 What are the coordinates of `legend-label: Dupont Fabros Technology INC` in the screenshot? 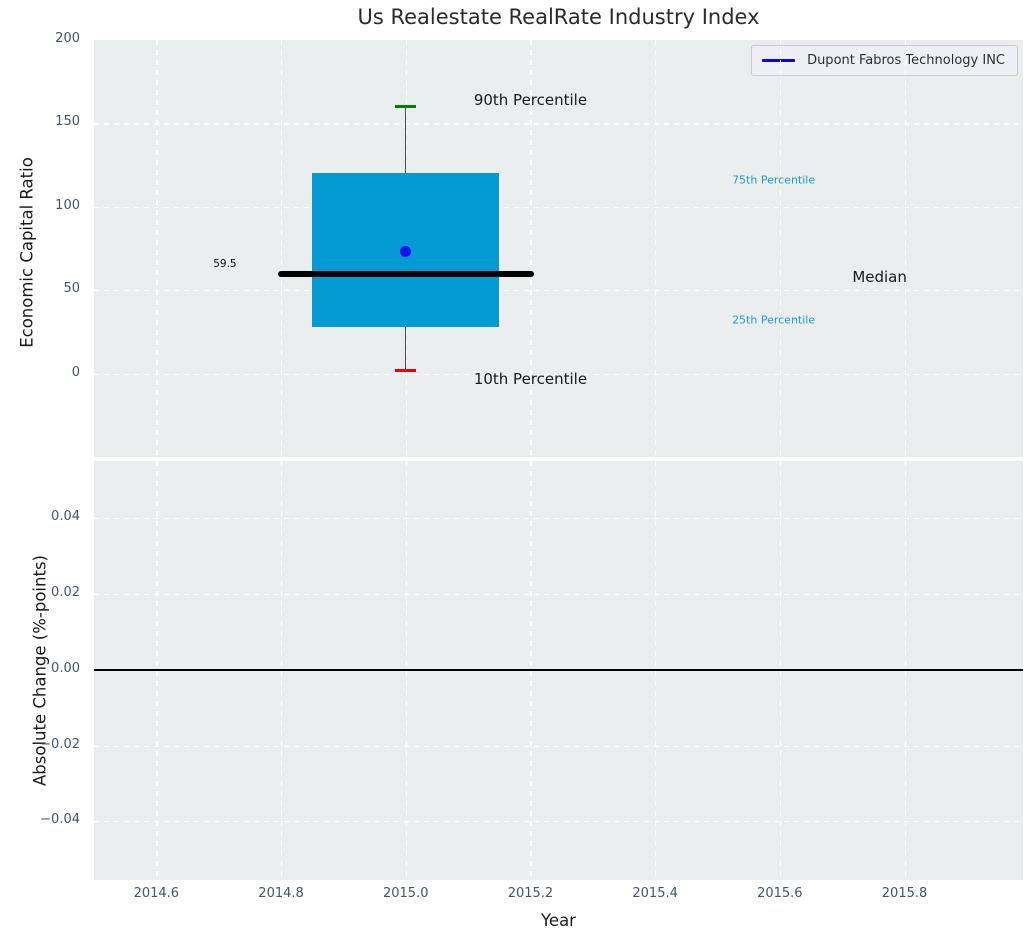 It's located at (906, 60).